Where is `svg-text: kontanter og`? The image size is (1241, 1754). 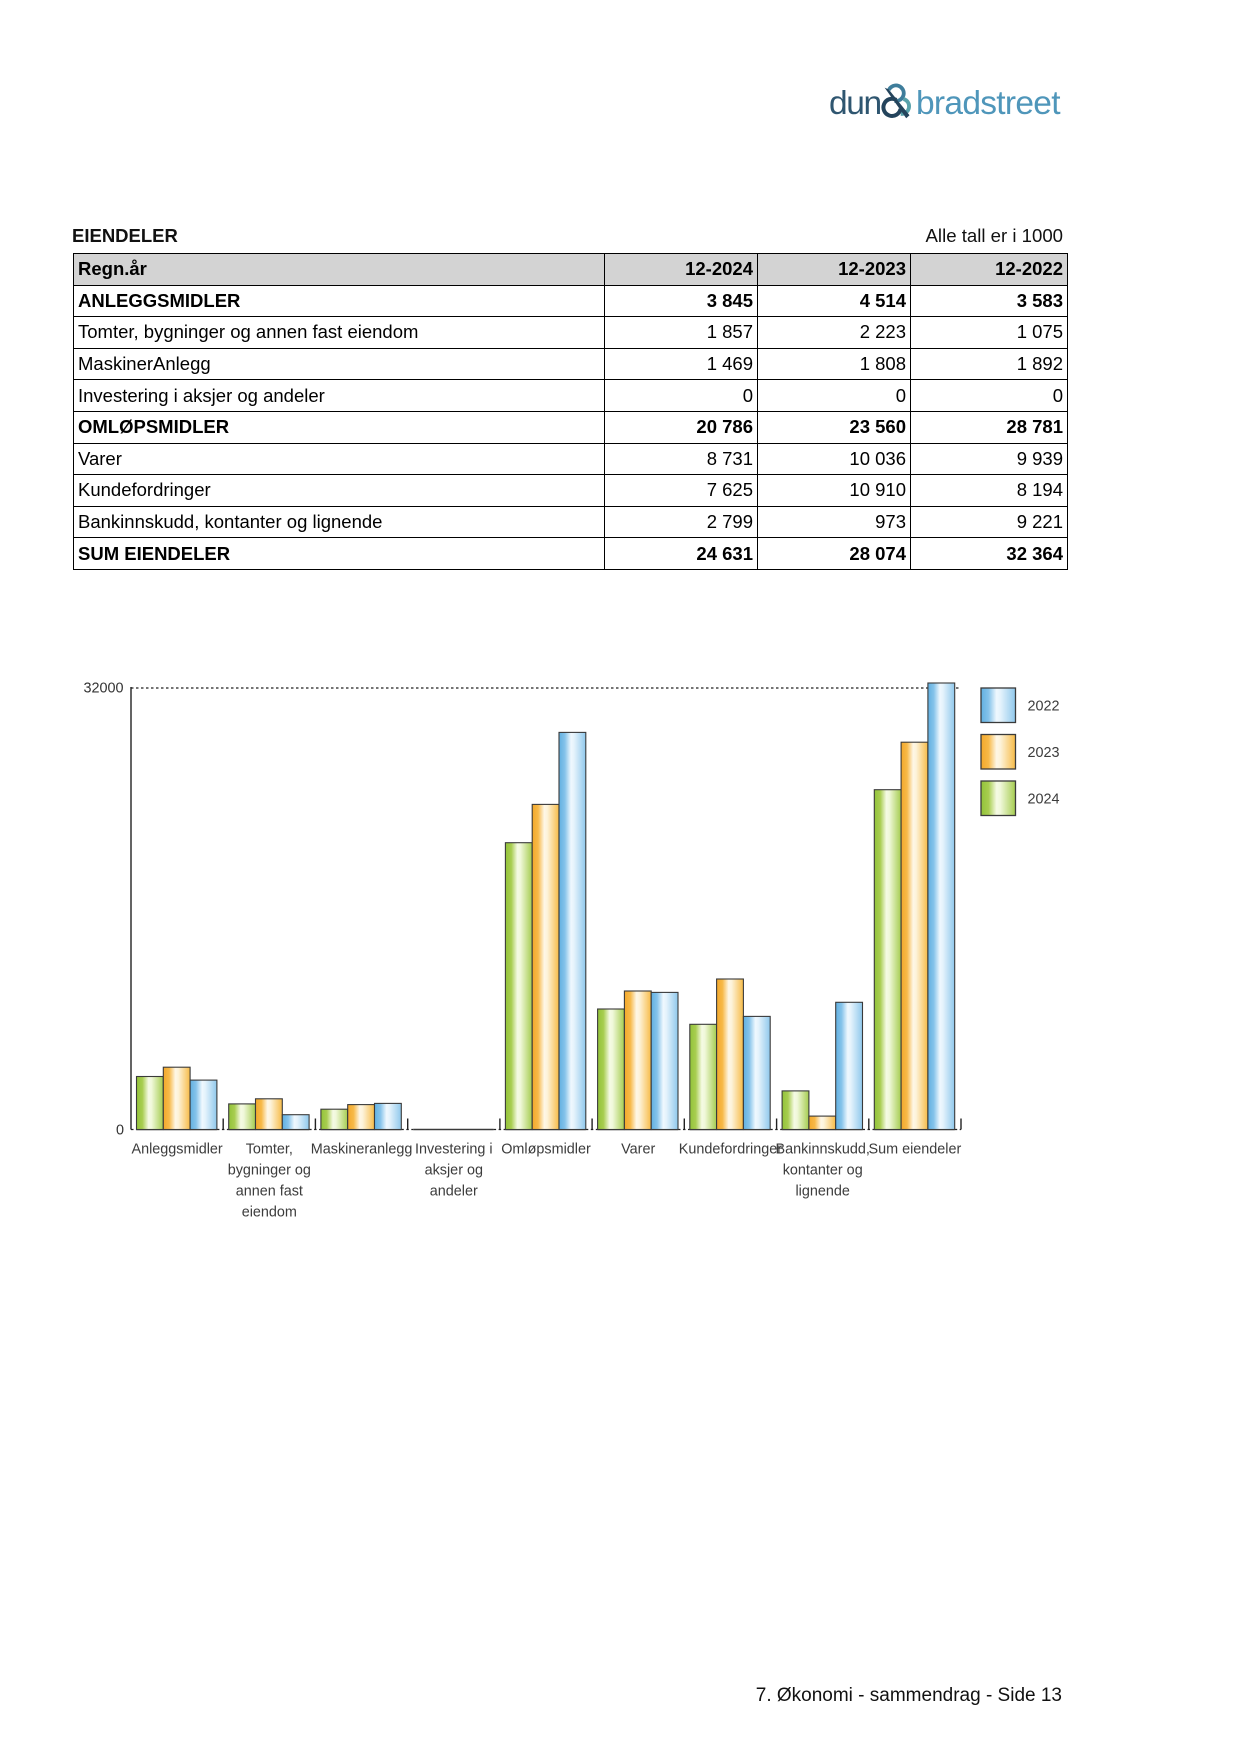
svg-text: kontanter og is located at coordinates (823, 1171).